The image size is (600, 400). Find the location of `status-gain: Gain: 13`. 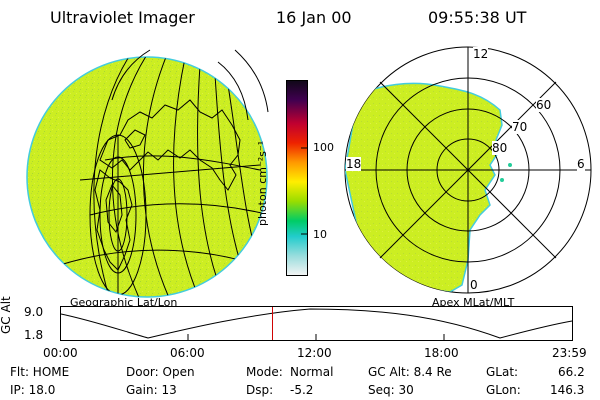

status-gain: Gain: 13 is located at coordinates (151, 390).